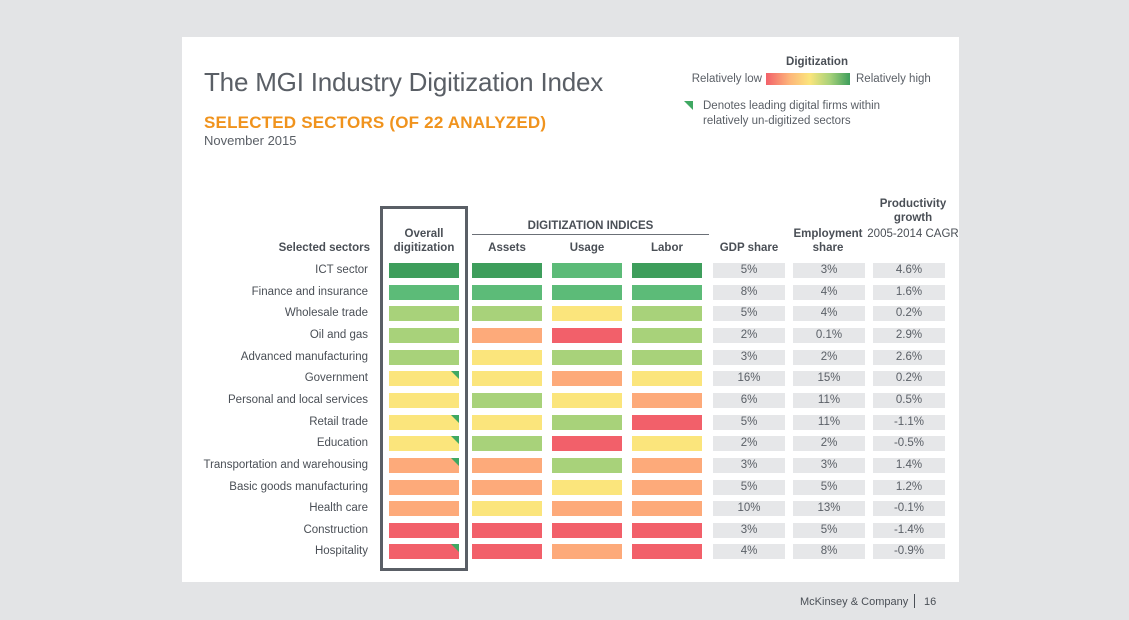 This screenshot has width=1129, height=620. Describe the element at coordinates (914, 601) in the screenshot. I see `footer-separator` at that location.